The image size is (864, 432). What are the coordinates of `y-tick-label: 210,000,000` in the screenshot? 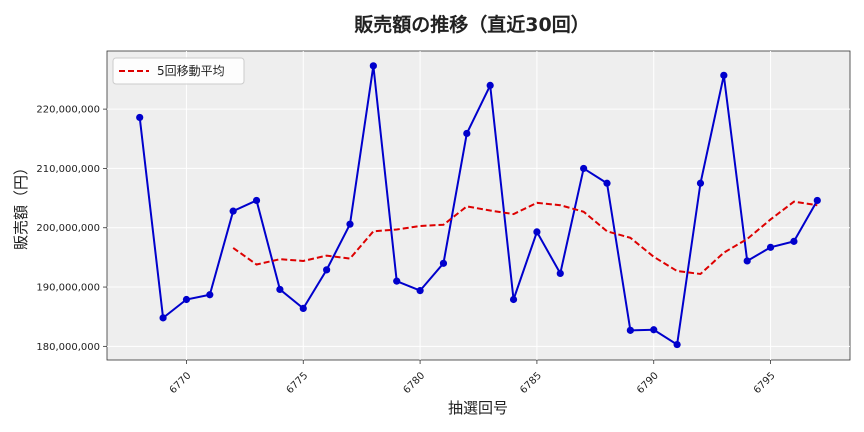 It's located at (68, 169).